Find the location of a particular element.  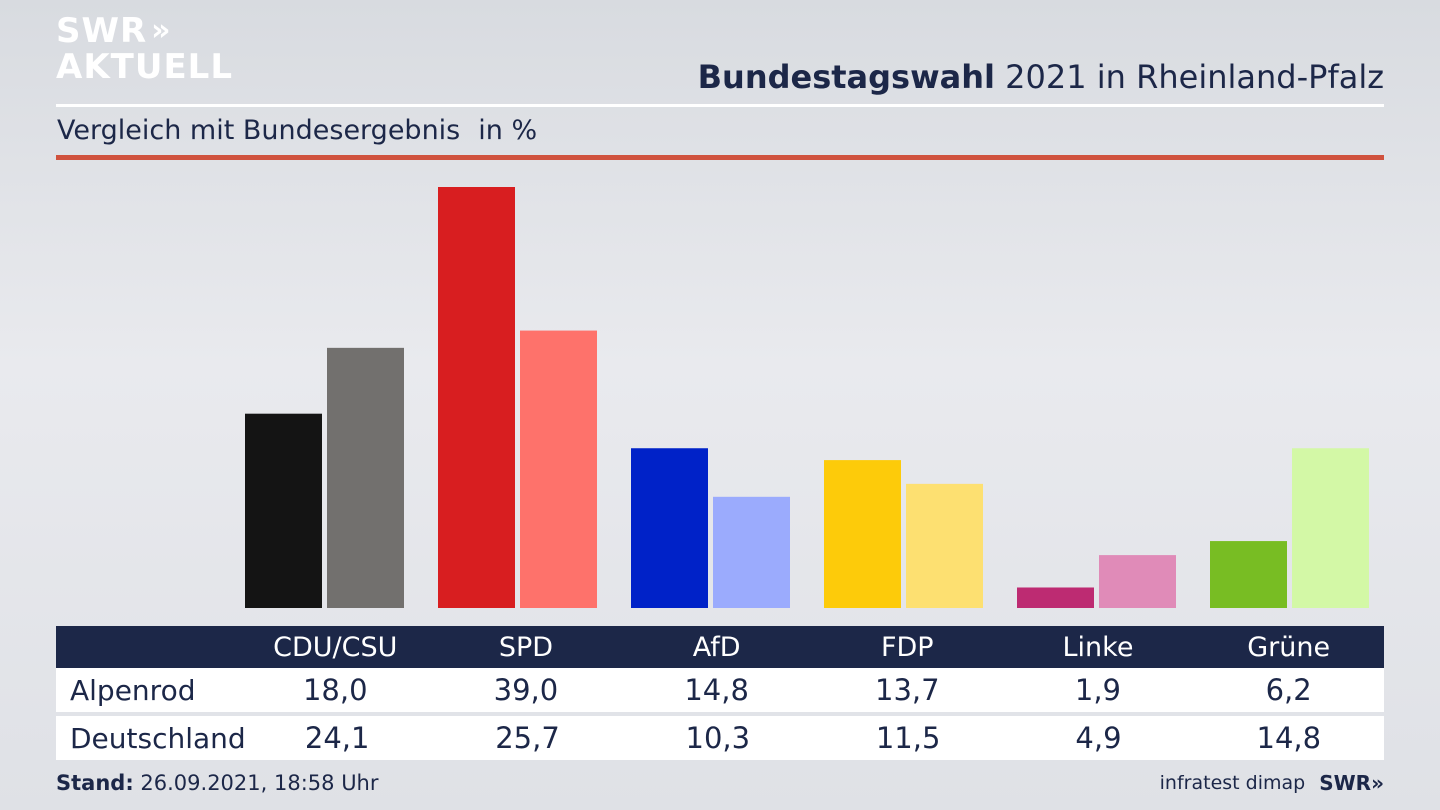

swr-brand-icon: SWR» is located at coordinates (1351, 783).